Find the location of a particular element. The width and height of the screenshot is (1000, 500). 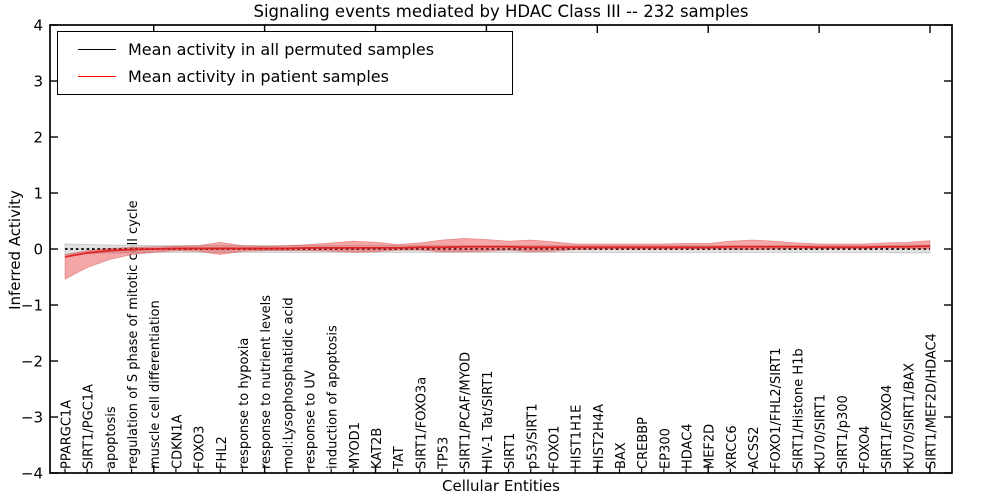

patient-mean-line is located at coordinates (497, 251).